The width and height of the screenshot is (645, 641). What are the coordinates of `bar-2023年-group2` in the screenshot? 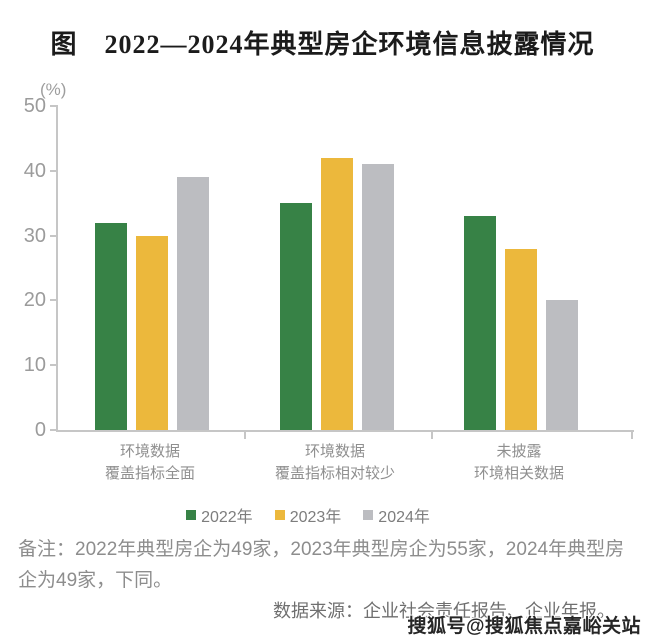 It's located at (337, 293).